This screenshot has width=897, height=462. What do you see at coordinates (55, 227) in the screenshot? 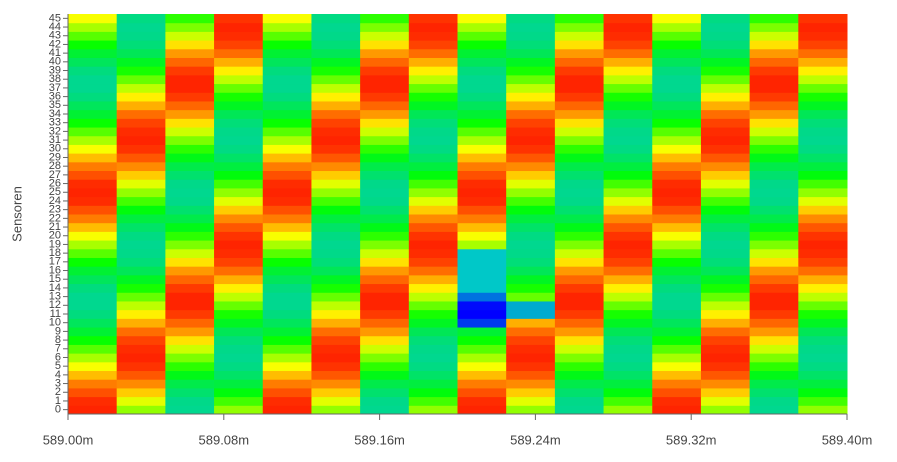
I see `y-tick-label: 21` at bounding box center [55, 227].